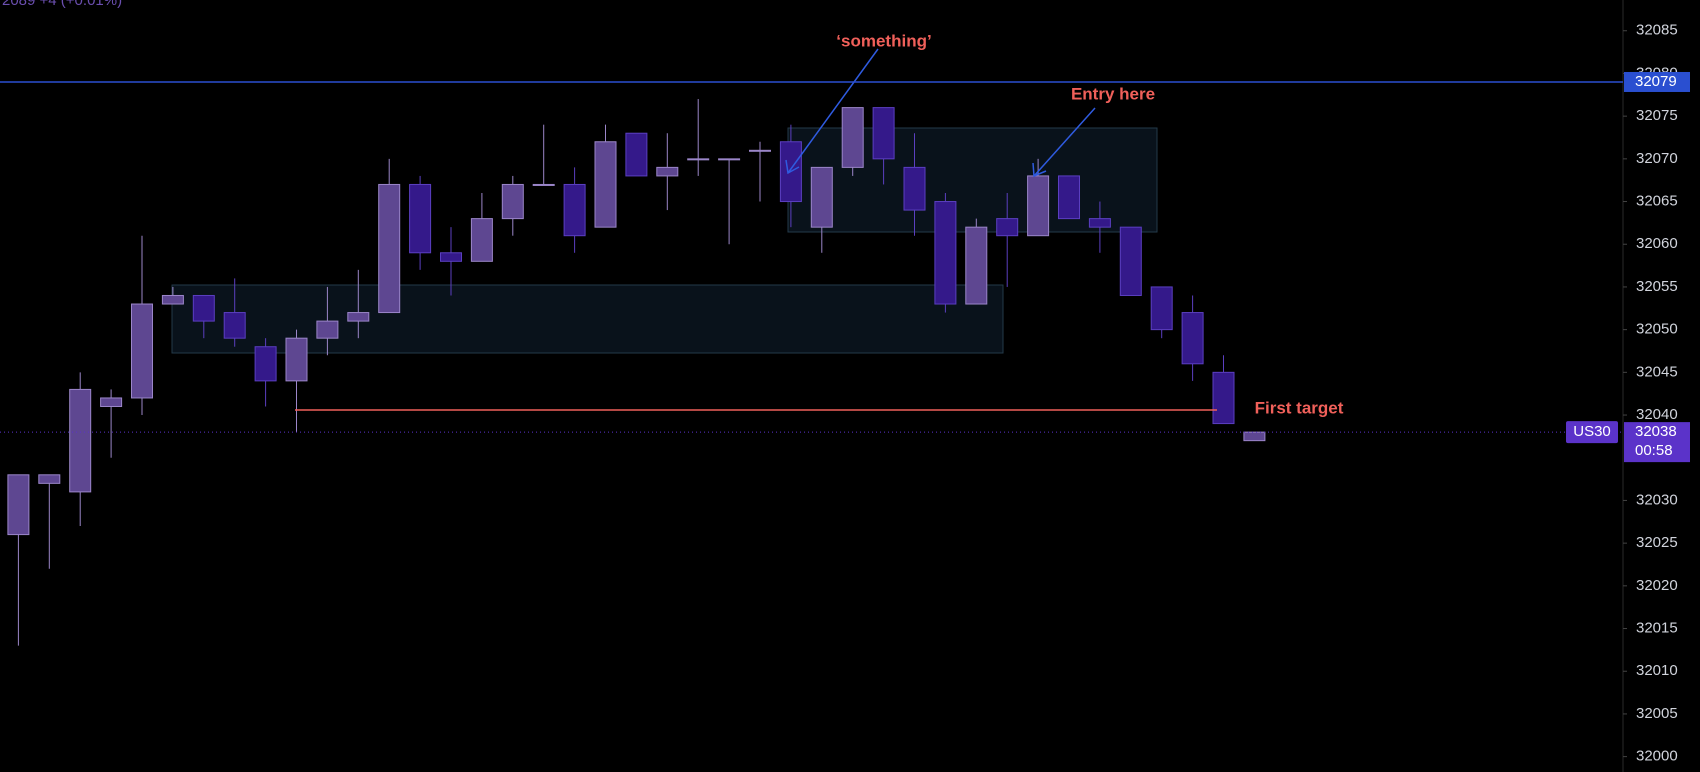  I want to click on current-price-box, so click(1657, 442).